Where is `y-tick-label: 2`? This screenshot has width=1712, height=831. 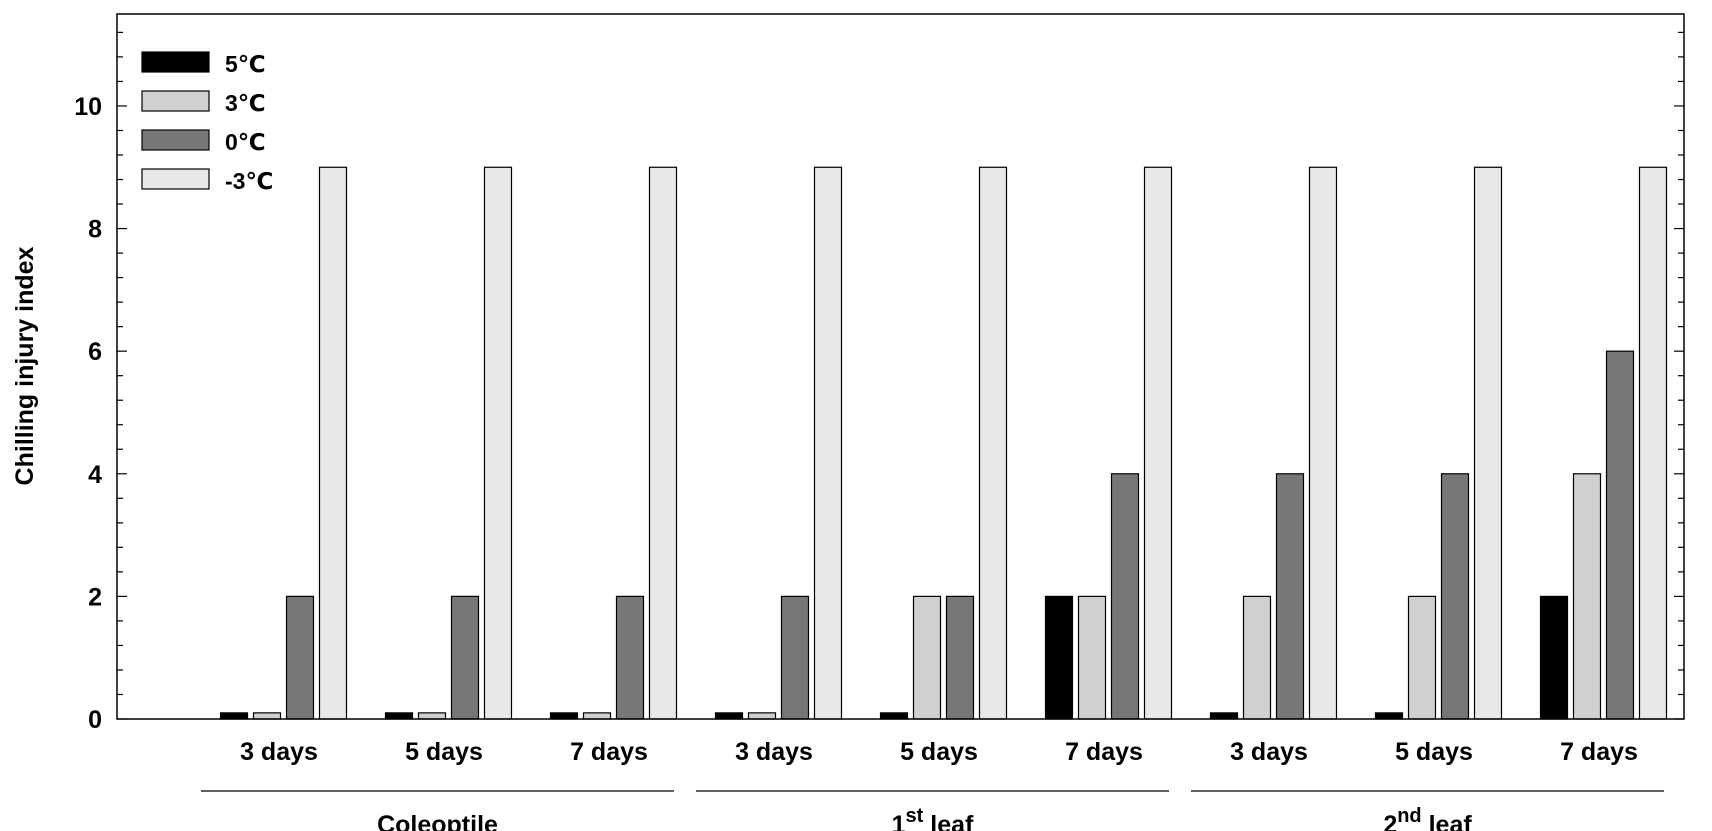
y-tick-label: 2 is located at coordinates (95, 597).